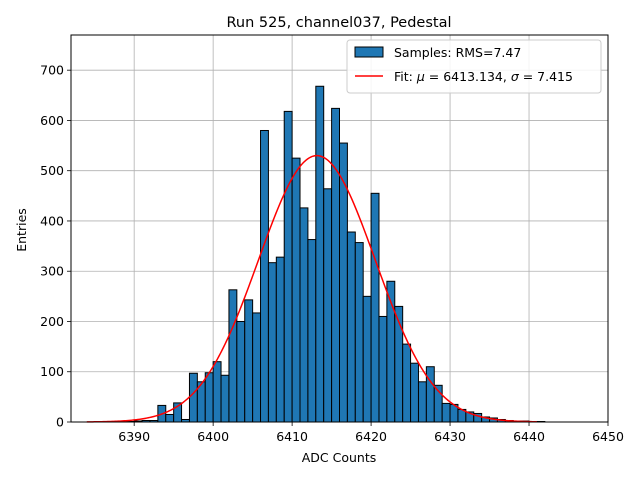 The width and height of the screenshot is (640, 484). What do you see at coordinates (369, 52) in the screenshot?
I see `legend-swatch-histogram` at bounding box center [369, 52].